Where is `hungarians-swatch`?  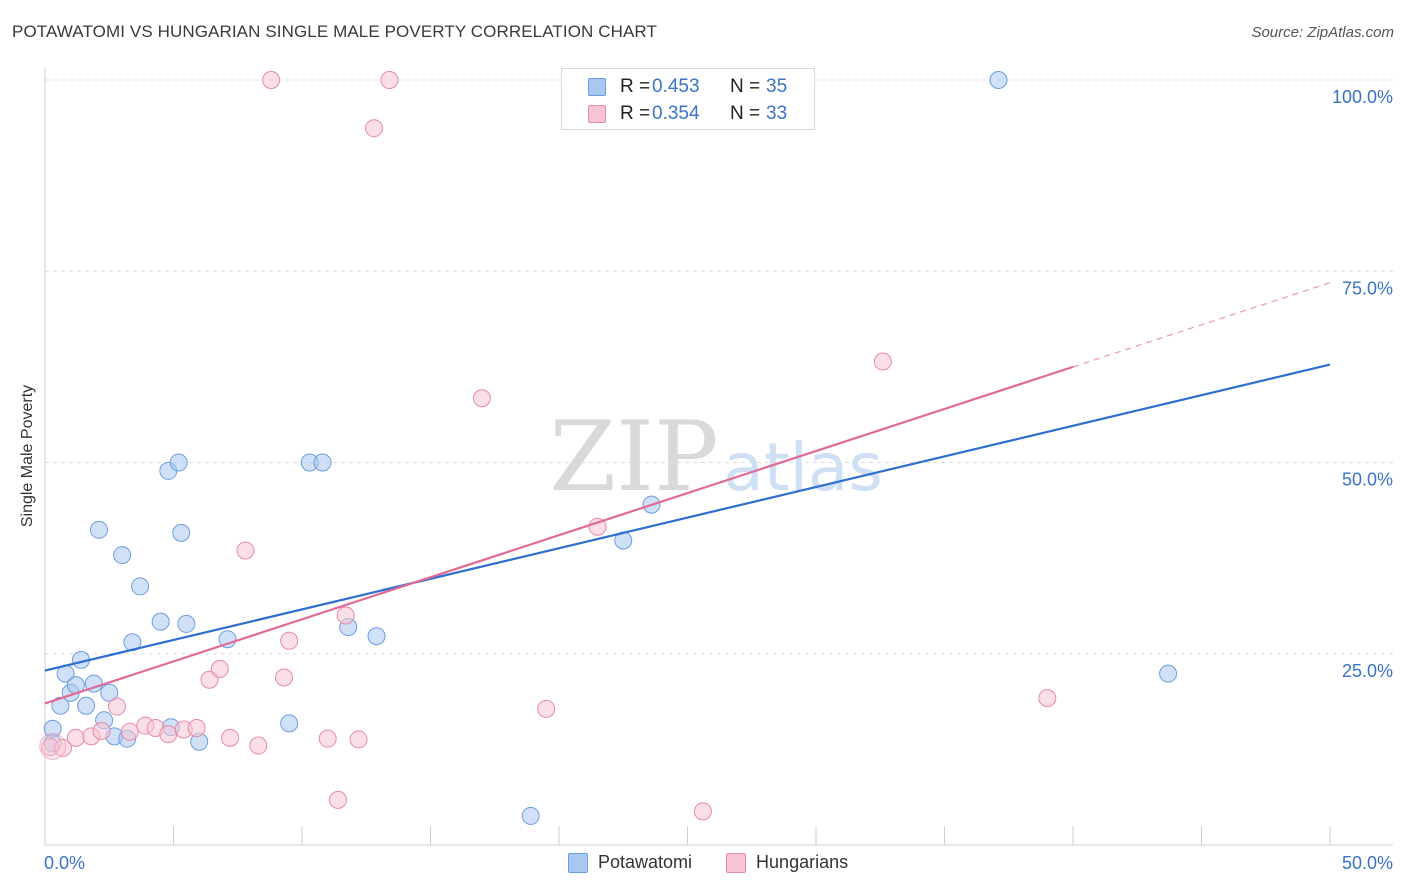 hungarians-swatch is located at coordinates (597, 114).